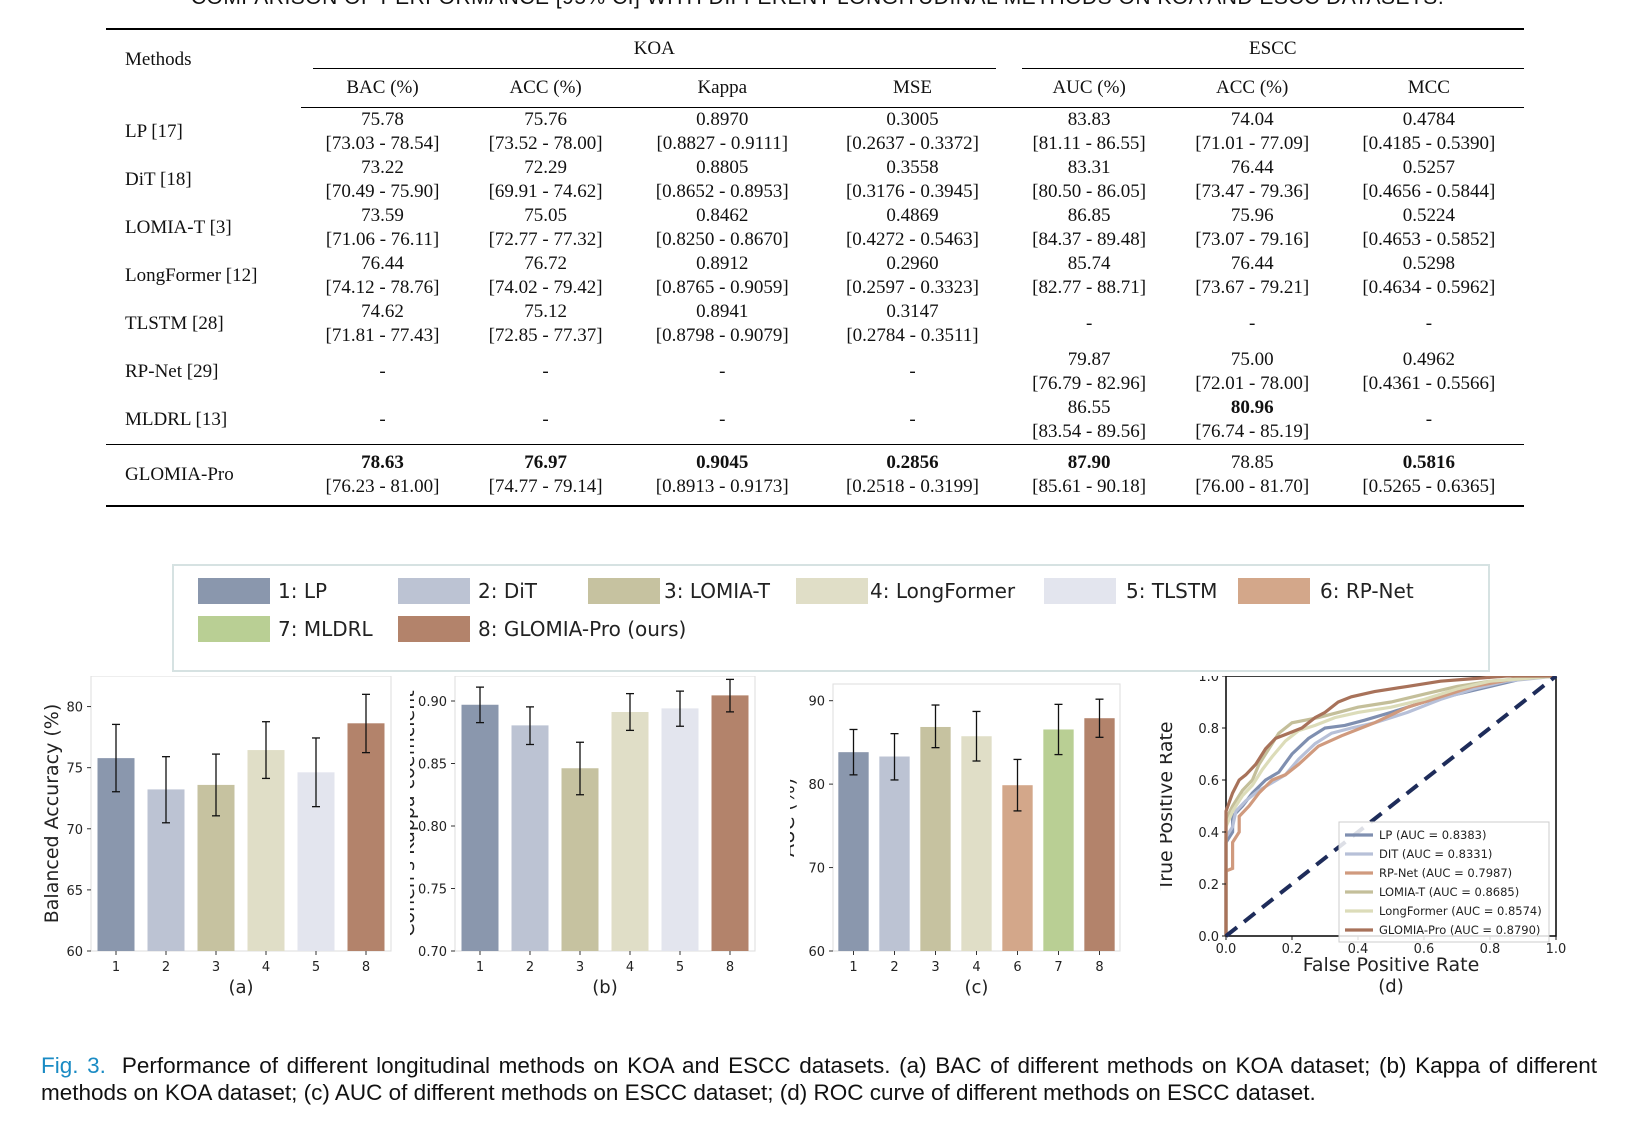 This screenshot has width=1635, height=1131. Describe the element at coordinates (382, 143) in the screenshot. I see `metric-ci: [73.03 - 78.54]` at that location.